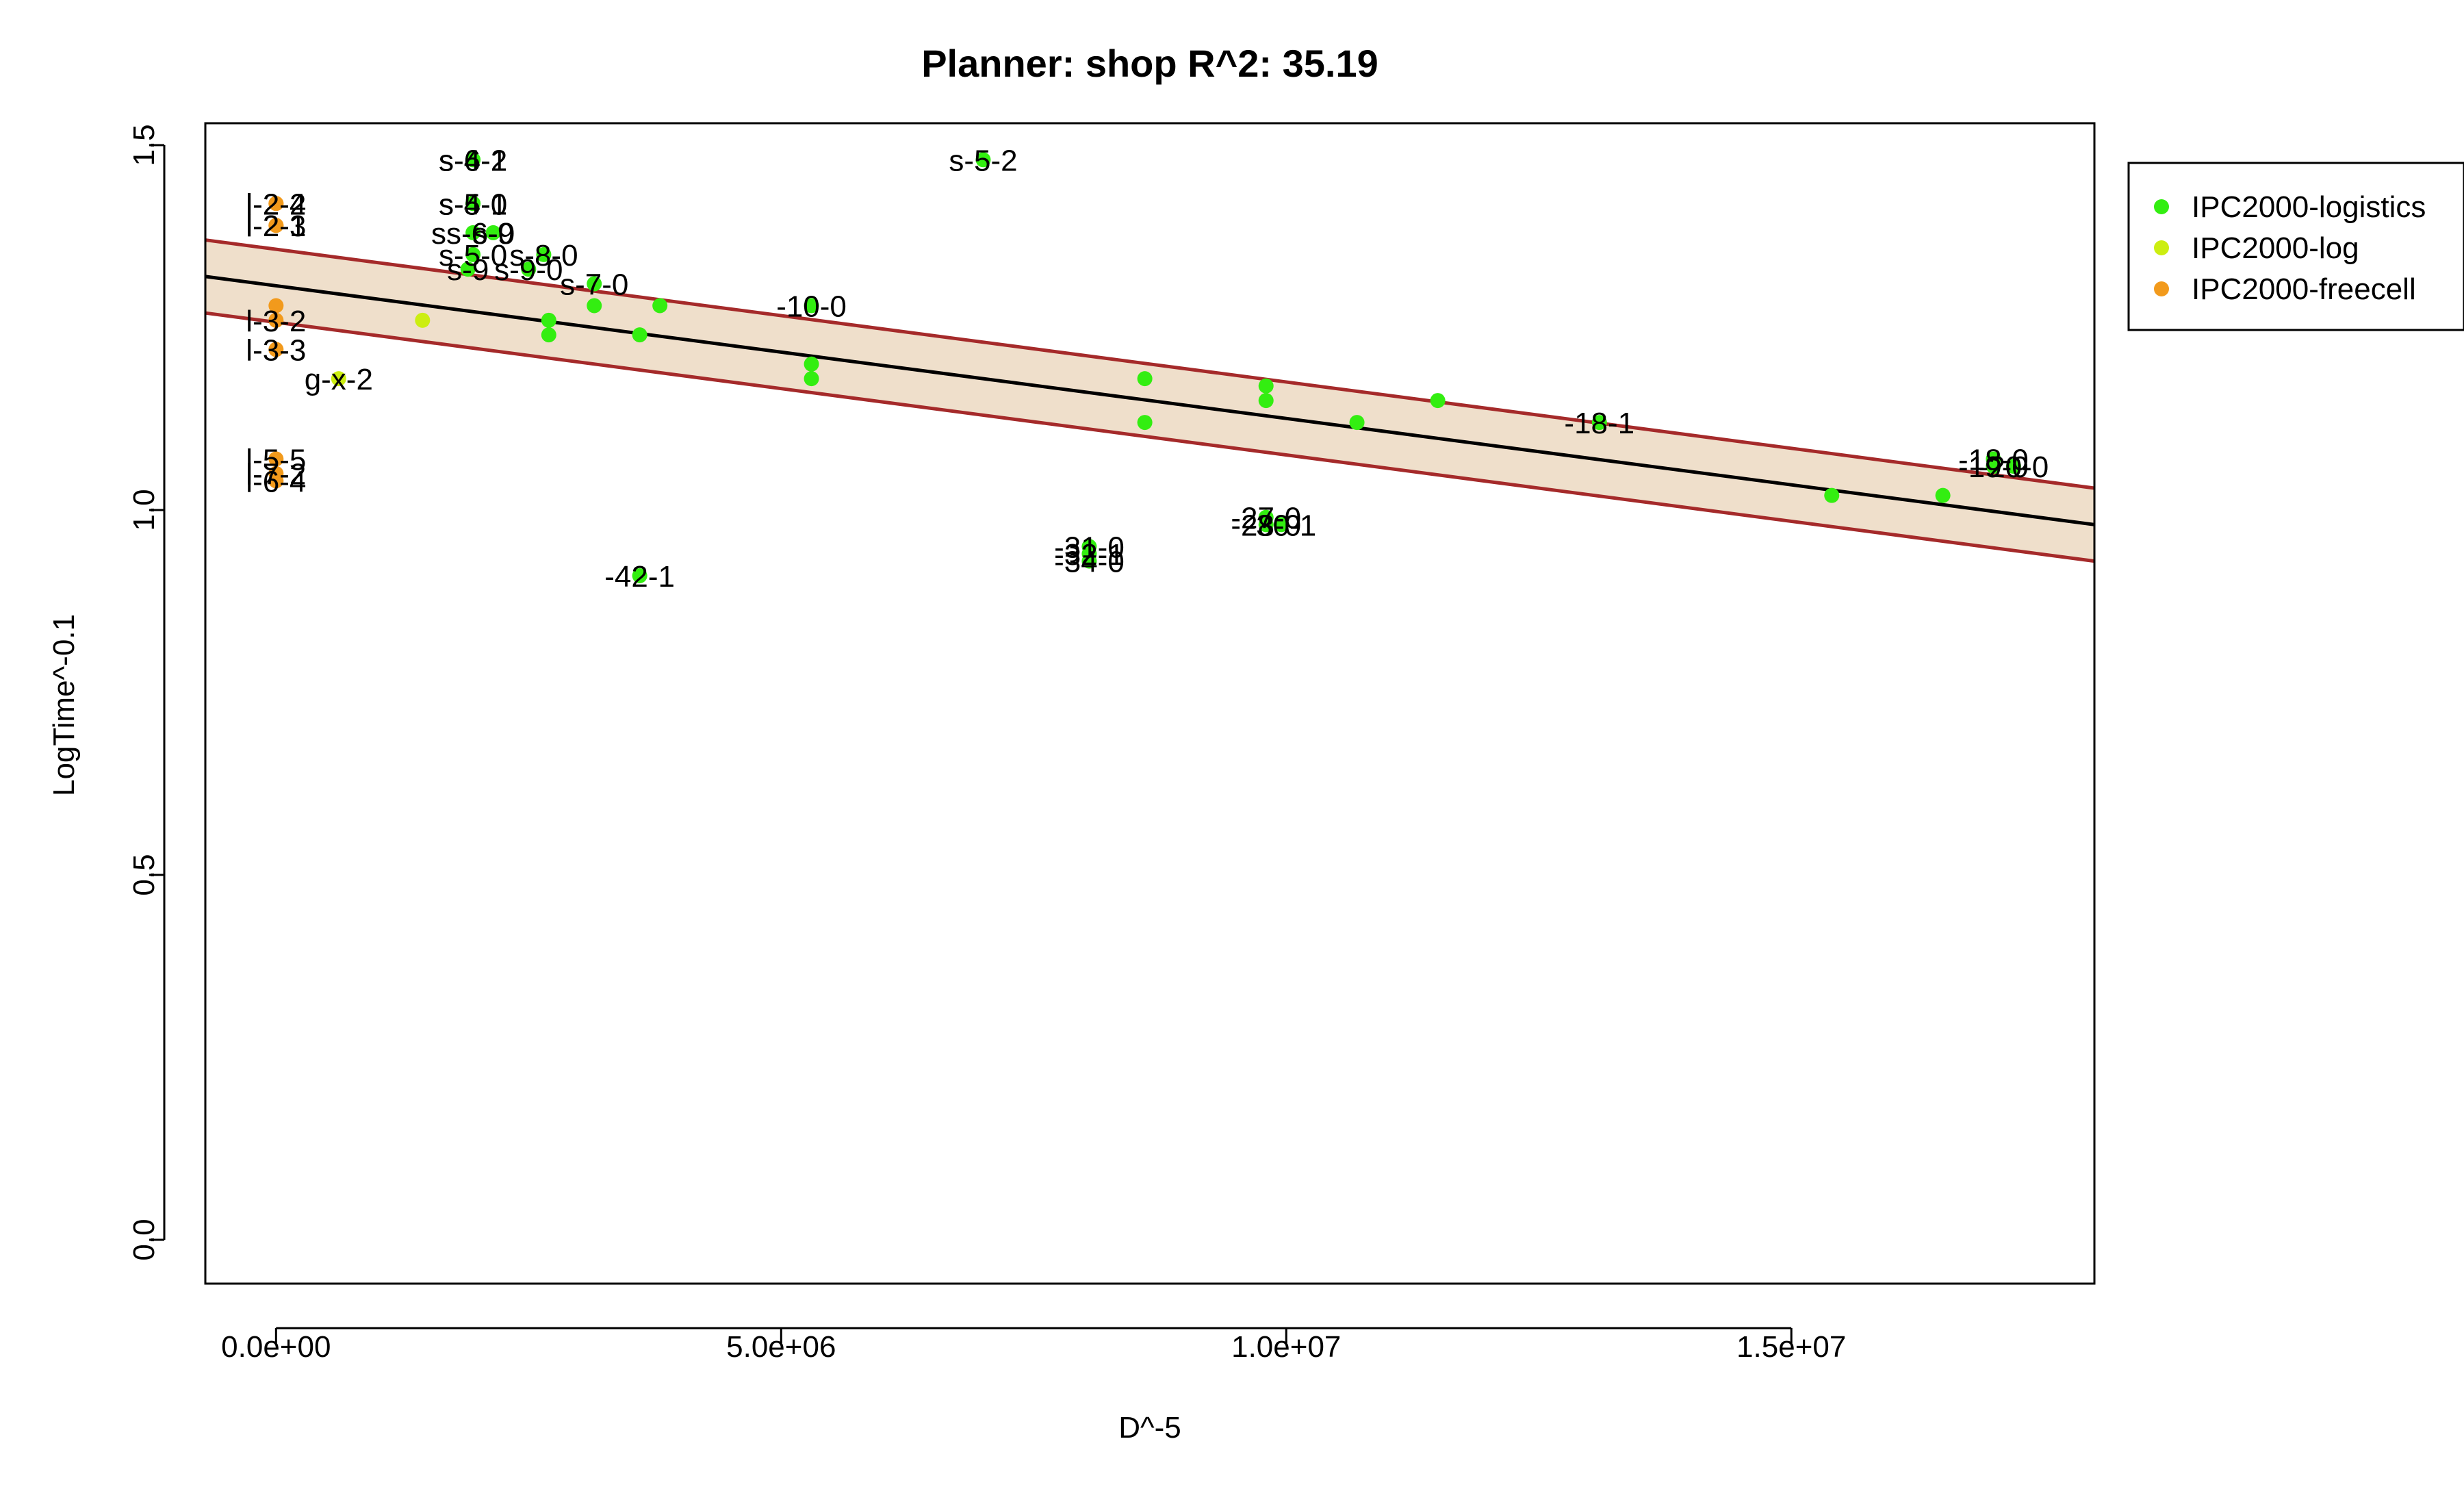  I want to click on point-label: -34-0, so click(1089, 562).